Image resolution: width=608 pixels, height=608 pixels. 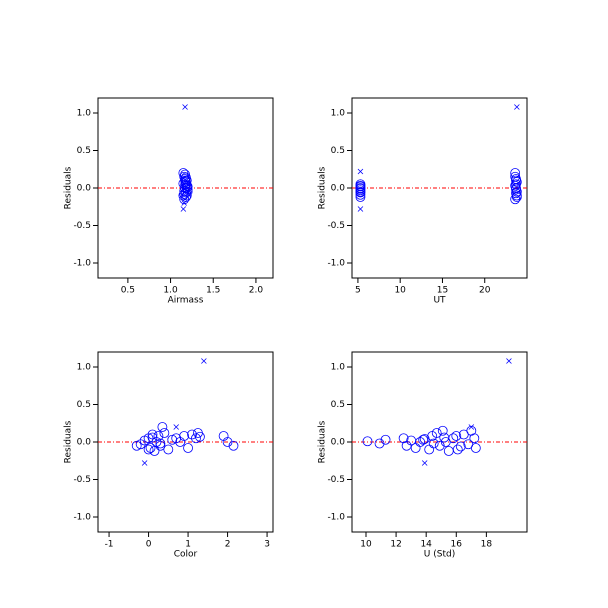 I want to click on x-tick-label: 18, so click(x=487, y=545).